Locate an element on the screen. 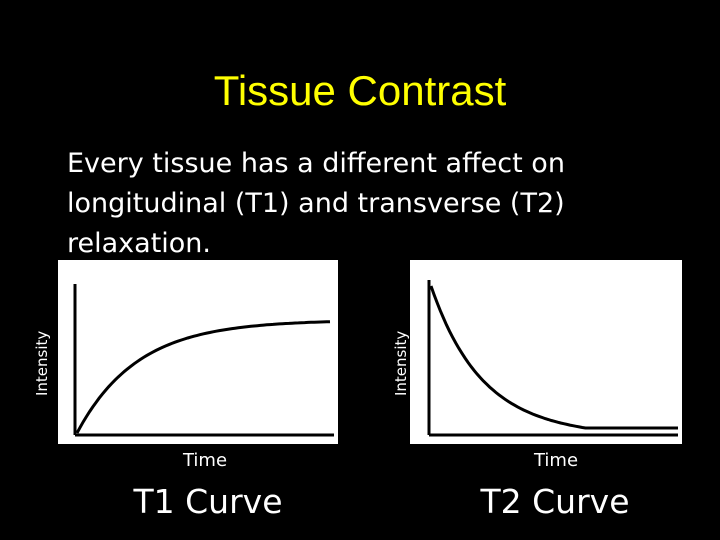 This screenshot has width=720, height=540. t1-chart is located at coordinates (203, 360).